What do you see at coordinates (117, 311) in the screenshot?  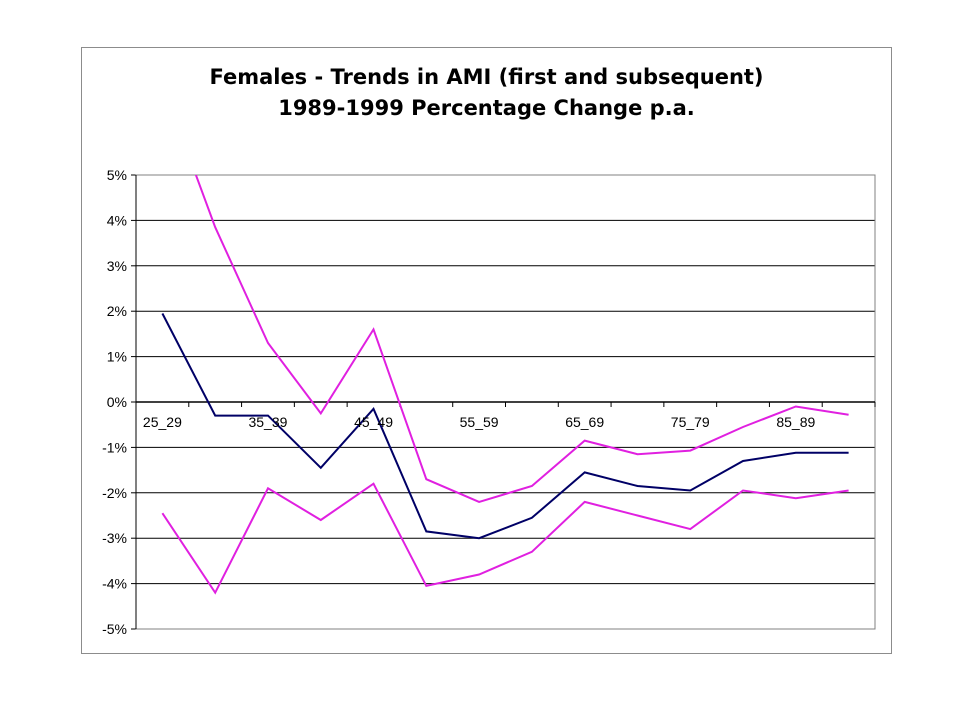 I see `y-tick-label: 2%` at bounding box center [117, 311].